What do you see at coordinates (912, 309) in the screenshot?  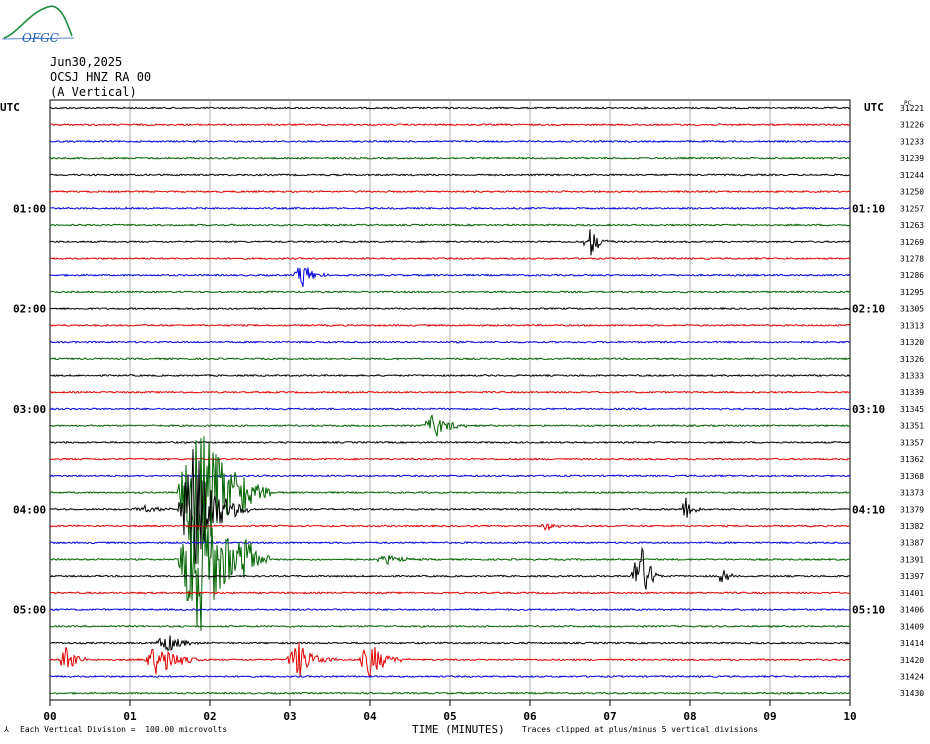 I see `row-value: 31305` at bounding box center [912, 309].